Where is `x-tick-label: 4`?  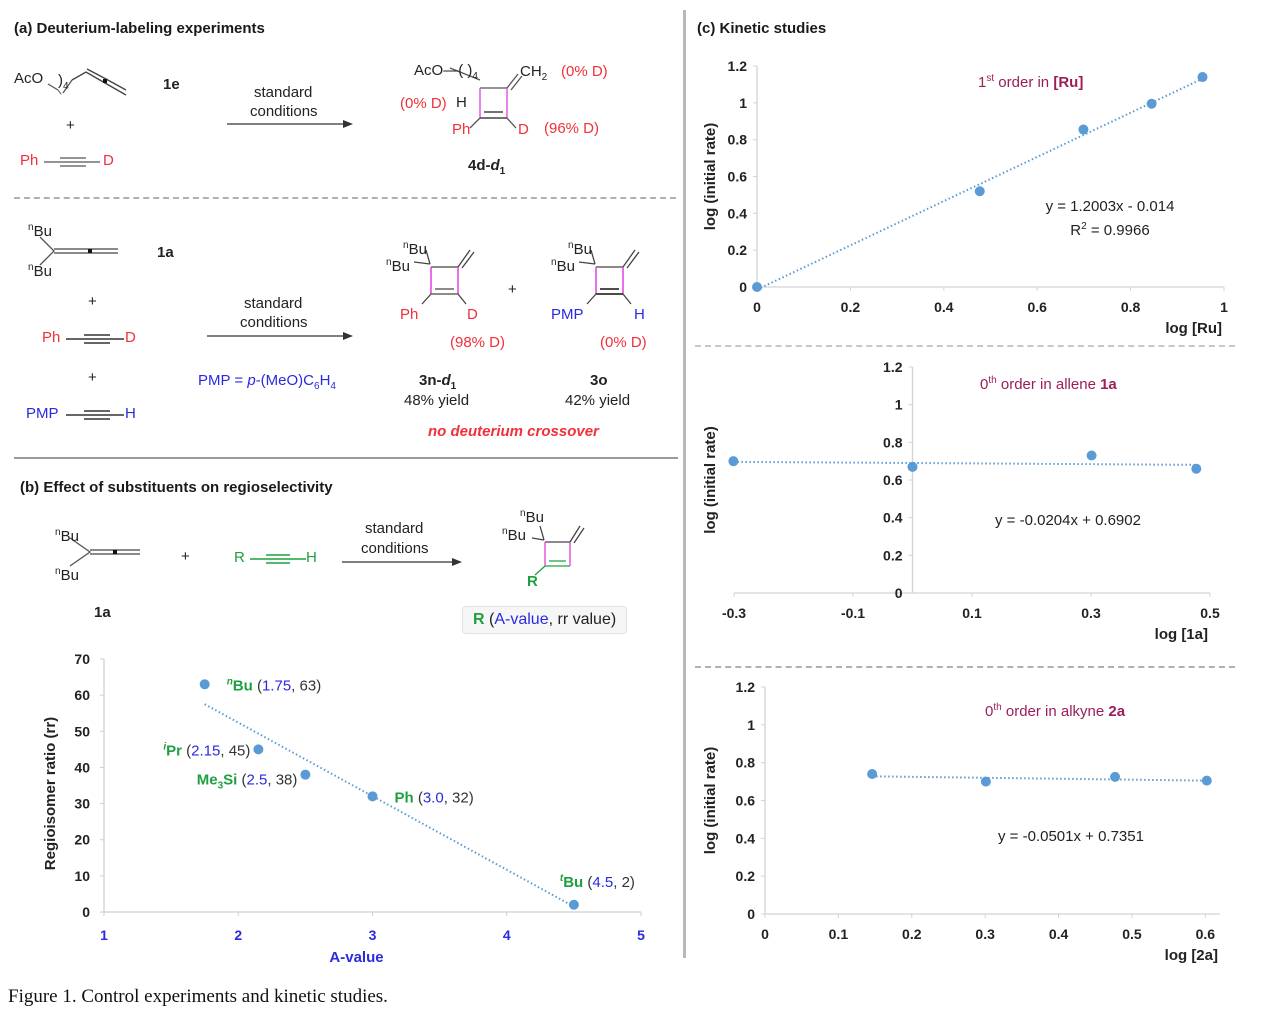 x-tick-label: 4 is located at coordinates (507, 935).